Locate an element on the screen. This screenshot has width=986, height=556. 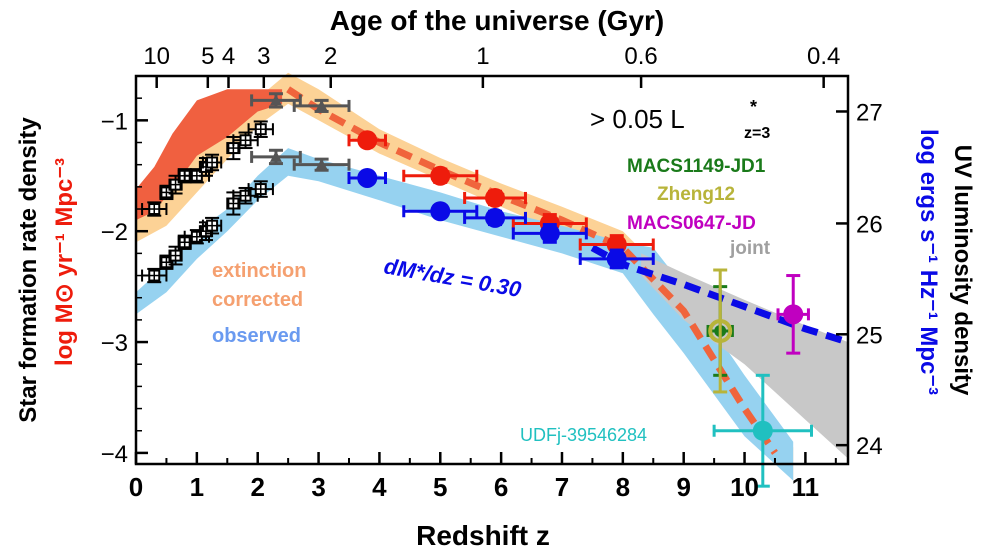
x-tick-label: 6 is located at coordinates (501, 487).